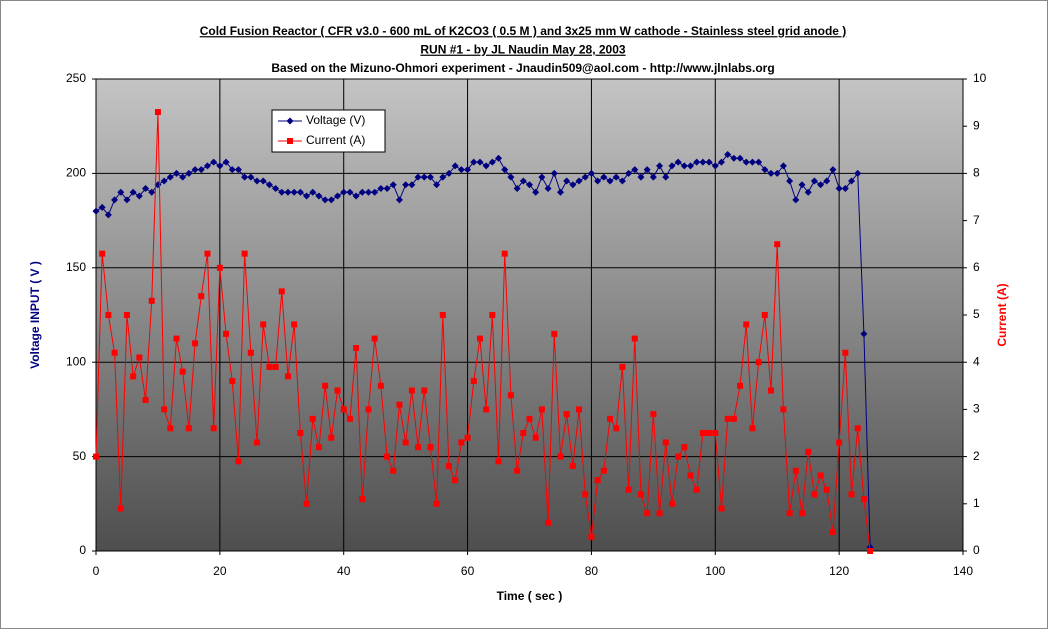 This screenshot has width=1049, height=635. I want to click on x-tick-label: 100, so click(715, 571).